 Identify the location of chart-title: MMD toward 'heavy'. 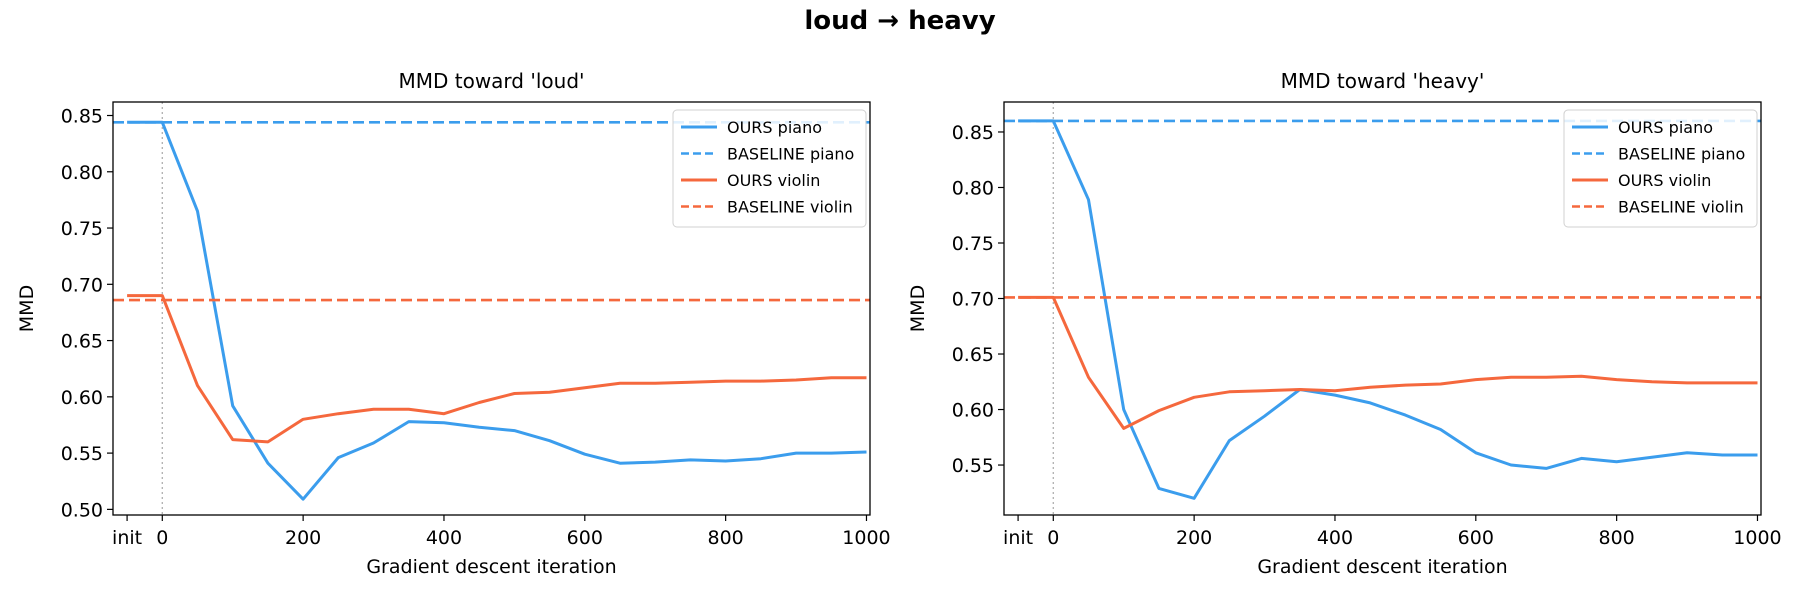
(1383, 81).